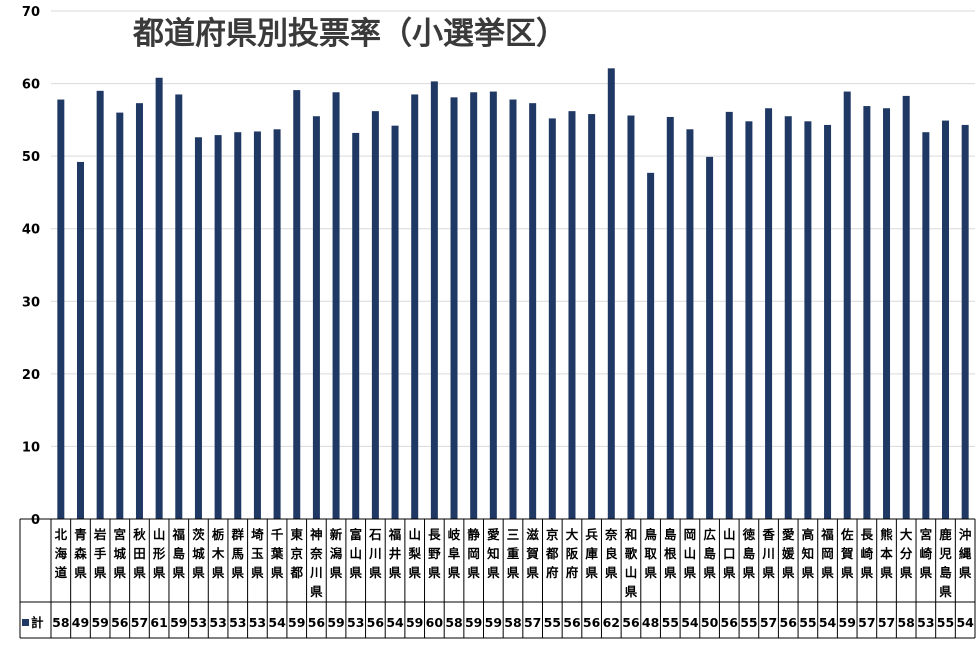 The height and width of the screenshot is (645, 979). I want to click on x-tick-label: 愛知県, so click(493, 553).